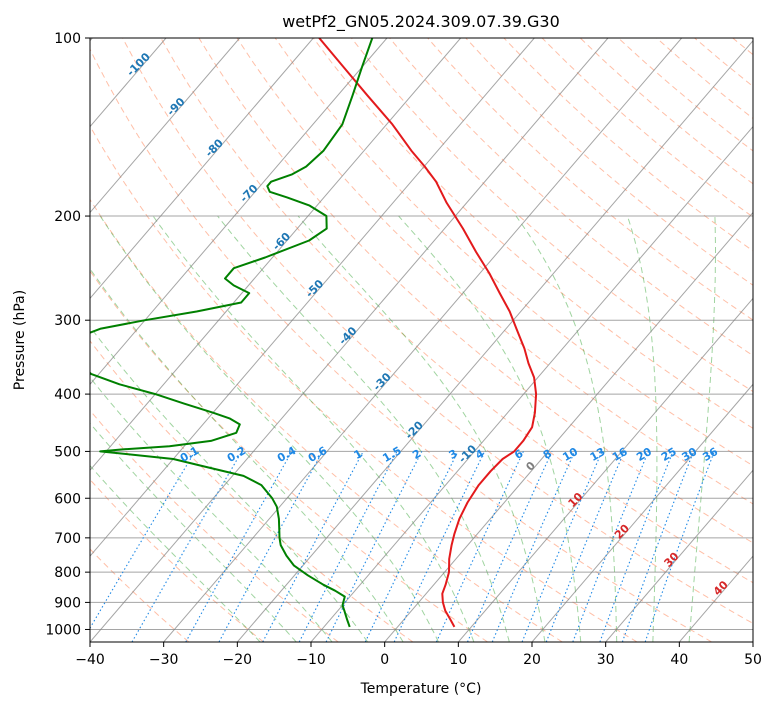  Describe the element at coordinates (67, 39) in the screenshot. I see `y-tick-label: 100` at that location.